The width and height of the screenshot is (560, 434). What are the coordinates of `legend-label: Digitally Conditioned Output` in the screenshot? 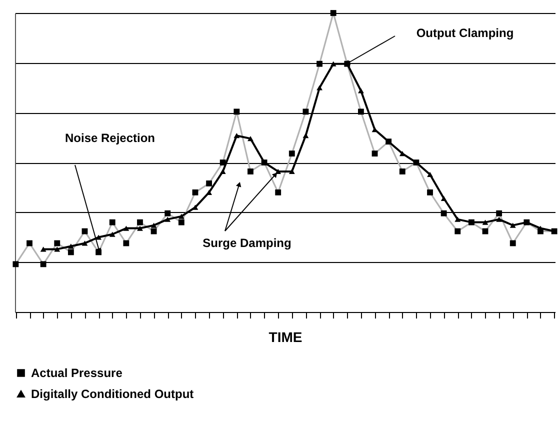 It's located at (112, 394).